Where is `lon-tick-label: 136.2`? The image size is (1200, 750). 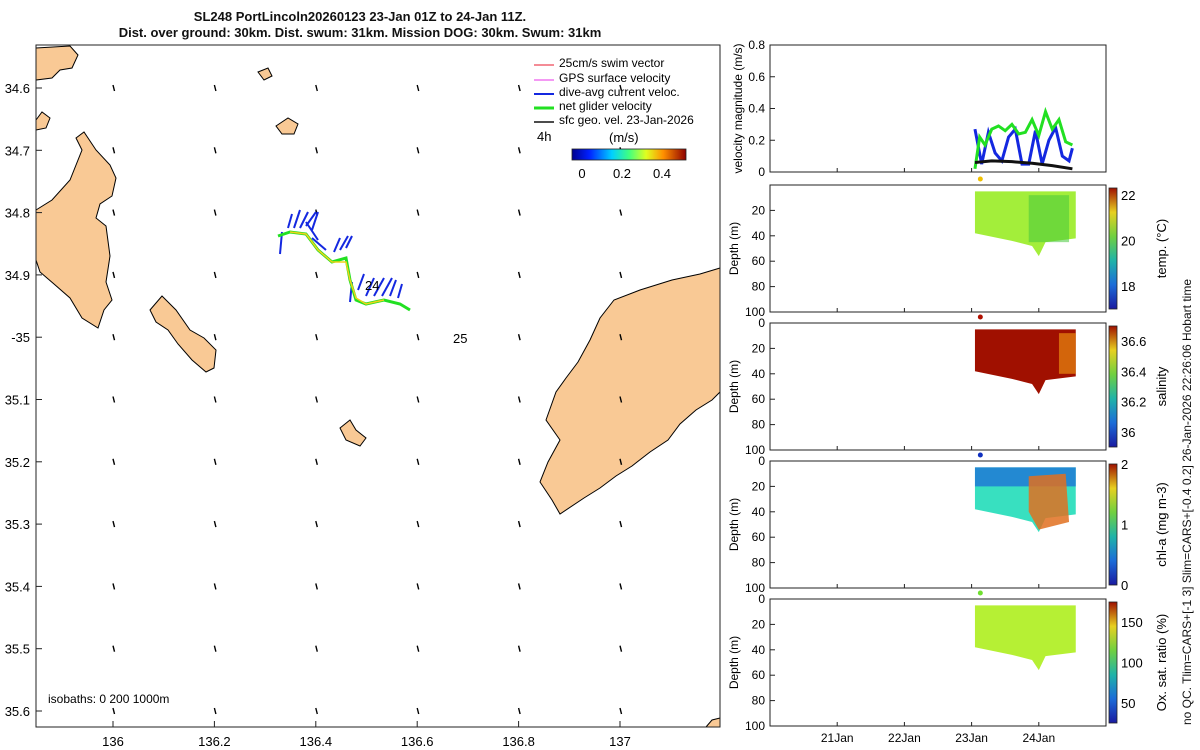 lon-tick-label: 136.2 is located at coordinates (214, 741).